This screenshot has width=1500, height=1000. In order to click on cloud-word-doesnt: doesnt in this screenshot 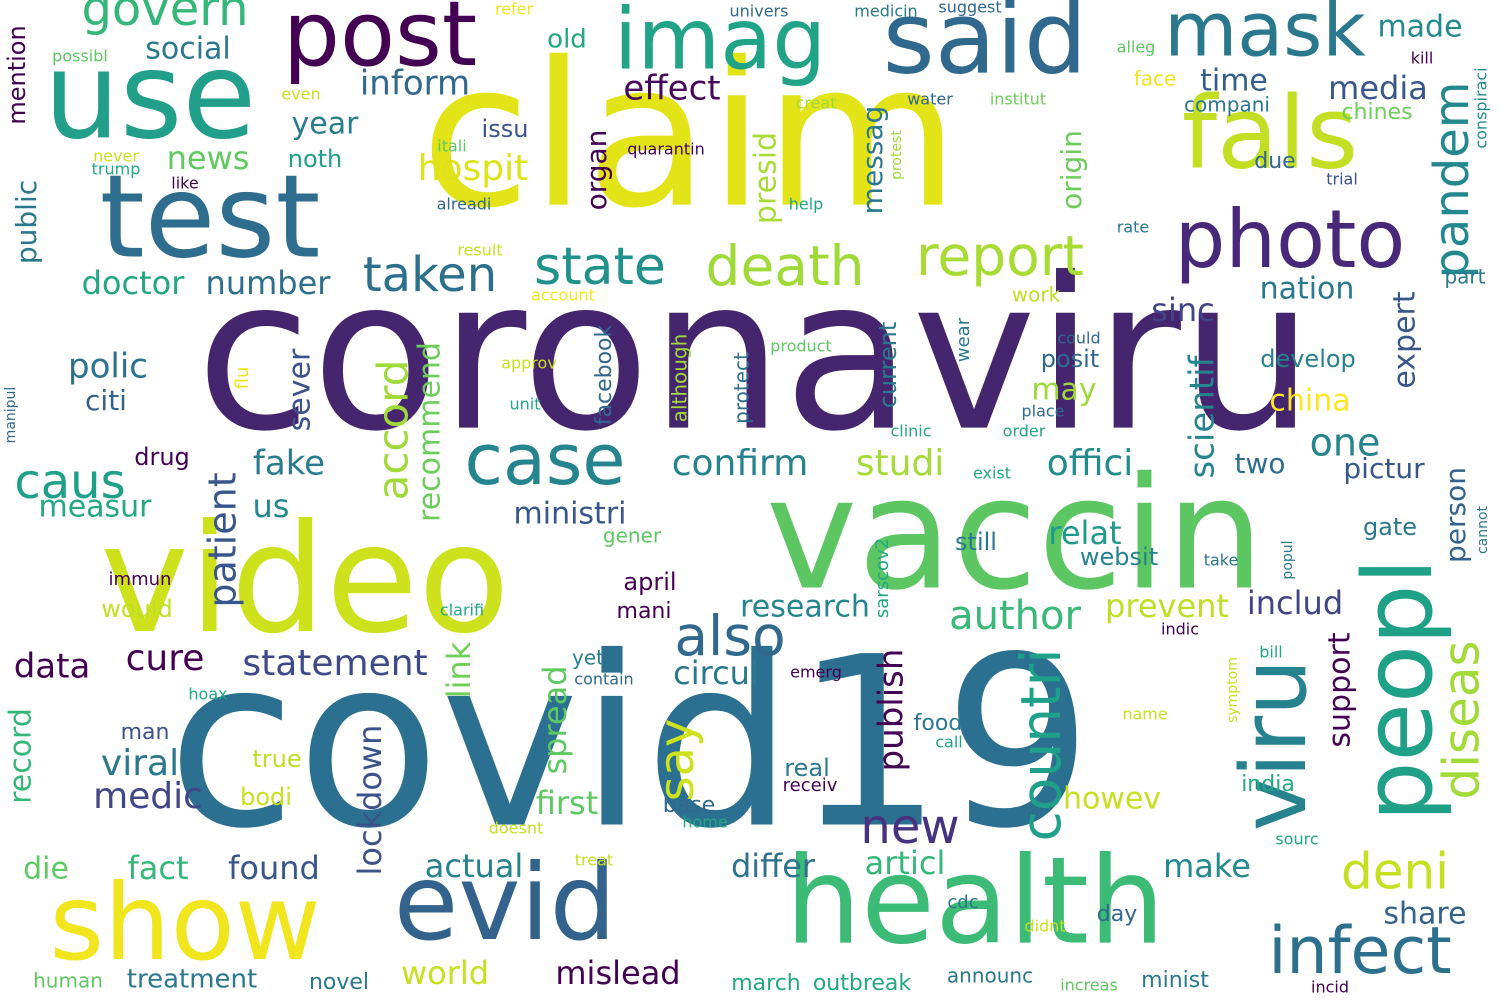, I will do `click(516, 828)`.